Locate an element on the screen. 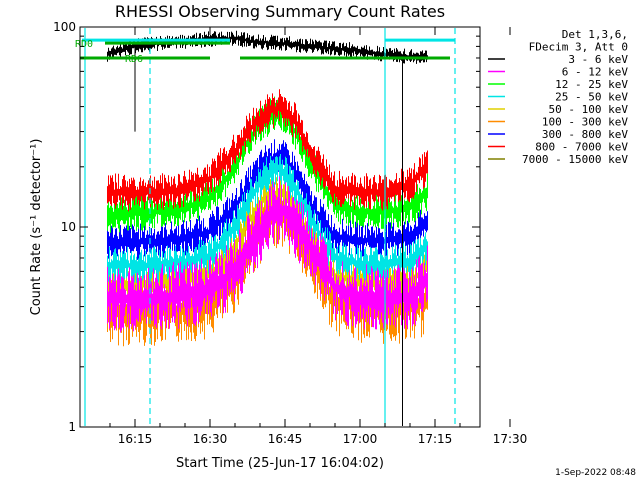  legend-header-0: Det 1,3,6, is located at coordinates (595, 34).